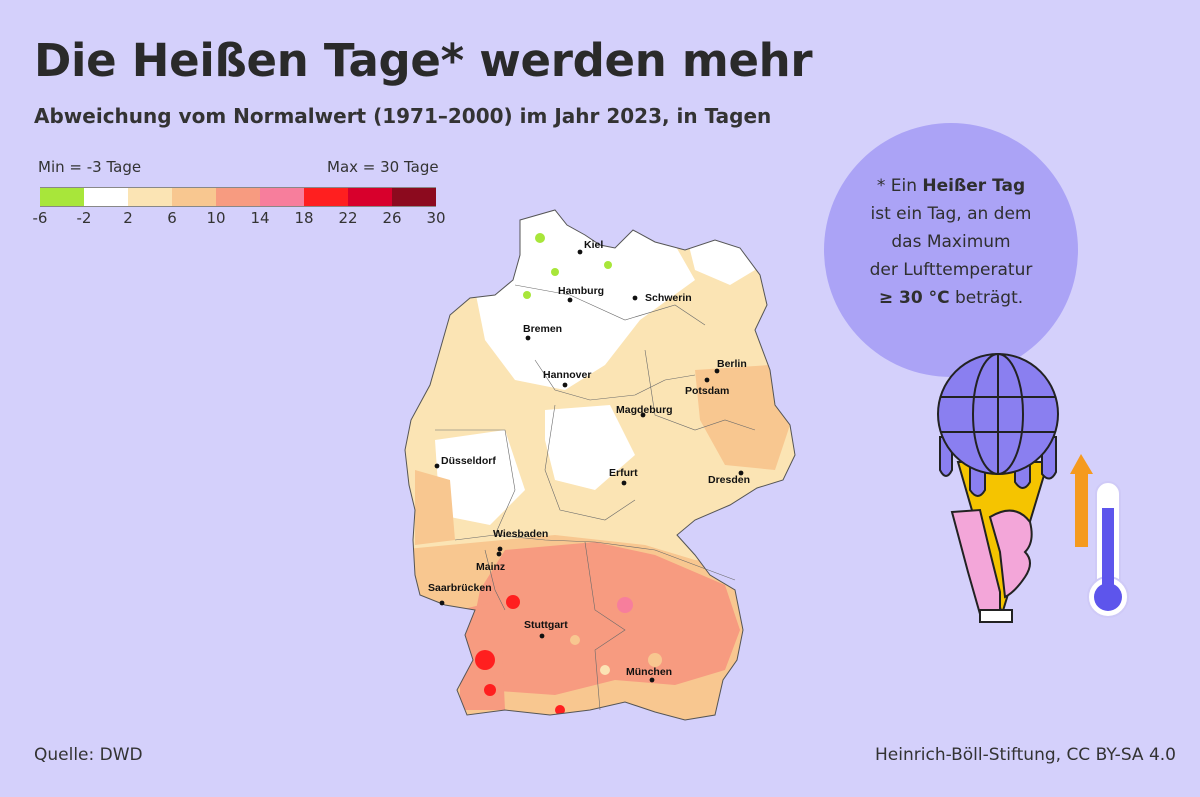 Image resolution: width=1200 pixels, height=797 pixels. What do you see at coordinates (128, 218) in the screenshot?
I see `legend-tick: 2` at bounding box center [128, 218].